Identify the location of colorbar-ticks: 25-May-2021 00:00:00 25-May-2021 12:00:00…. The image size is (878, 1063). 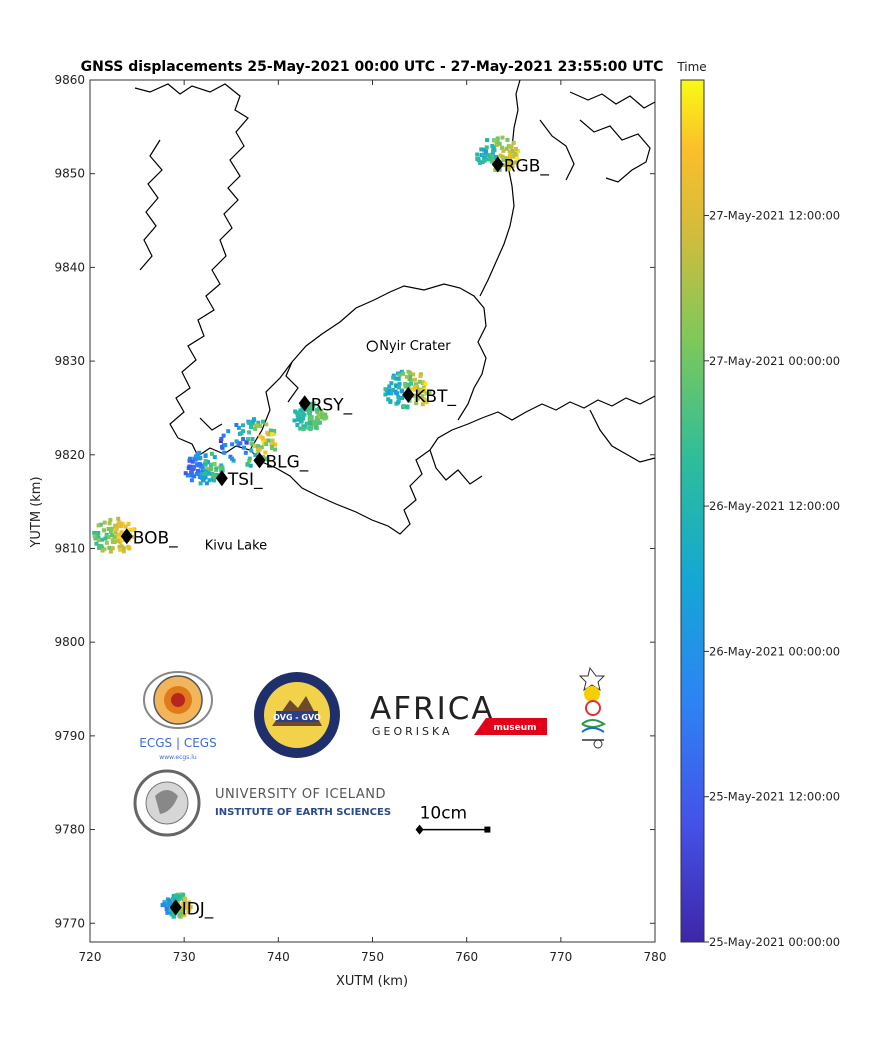
(772, 579).